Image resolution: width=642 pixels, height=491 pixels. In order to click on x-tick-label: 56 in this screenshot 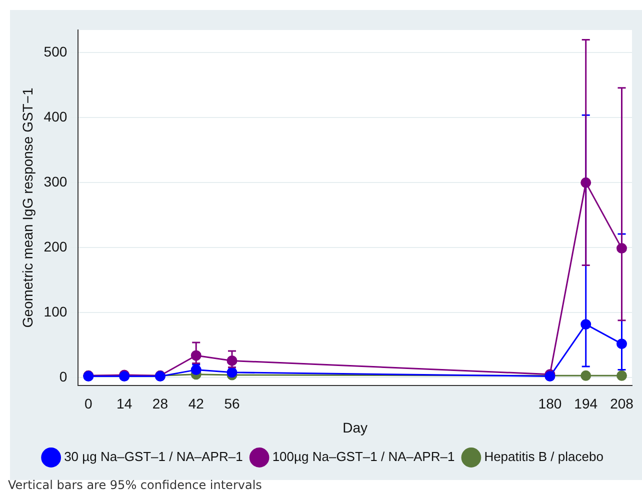, I will do `click(232, 404)`.